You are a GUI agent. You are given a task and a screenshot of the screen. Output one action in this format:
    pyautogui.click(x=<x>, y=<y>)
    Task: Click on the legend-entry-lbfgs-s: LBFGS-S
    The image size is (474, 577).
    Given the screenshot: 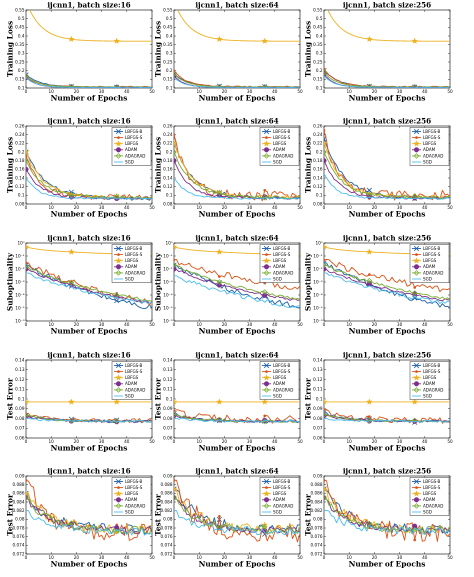 What is the action you would take?
    pyautogui.click(x=432, y=137)
    